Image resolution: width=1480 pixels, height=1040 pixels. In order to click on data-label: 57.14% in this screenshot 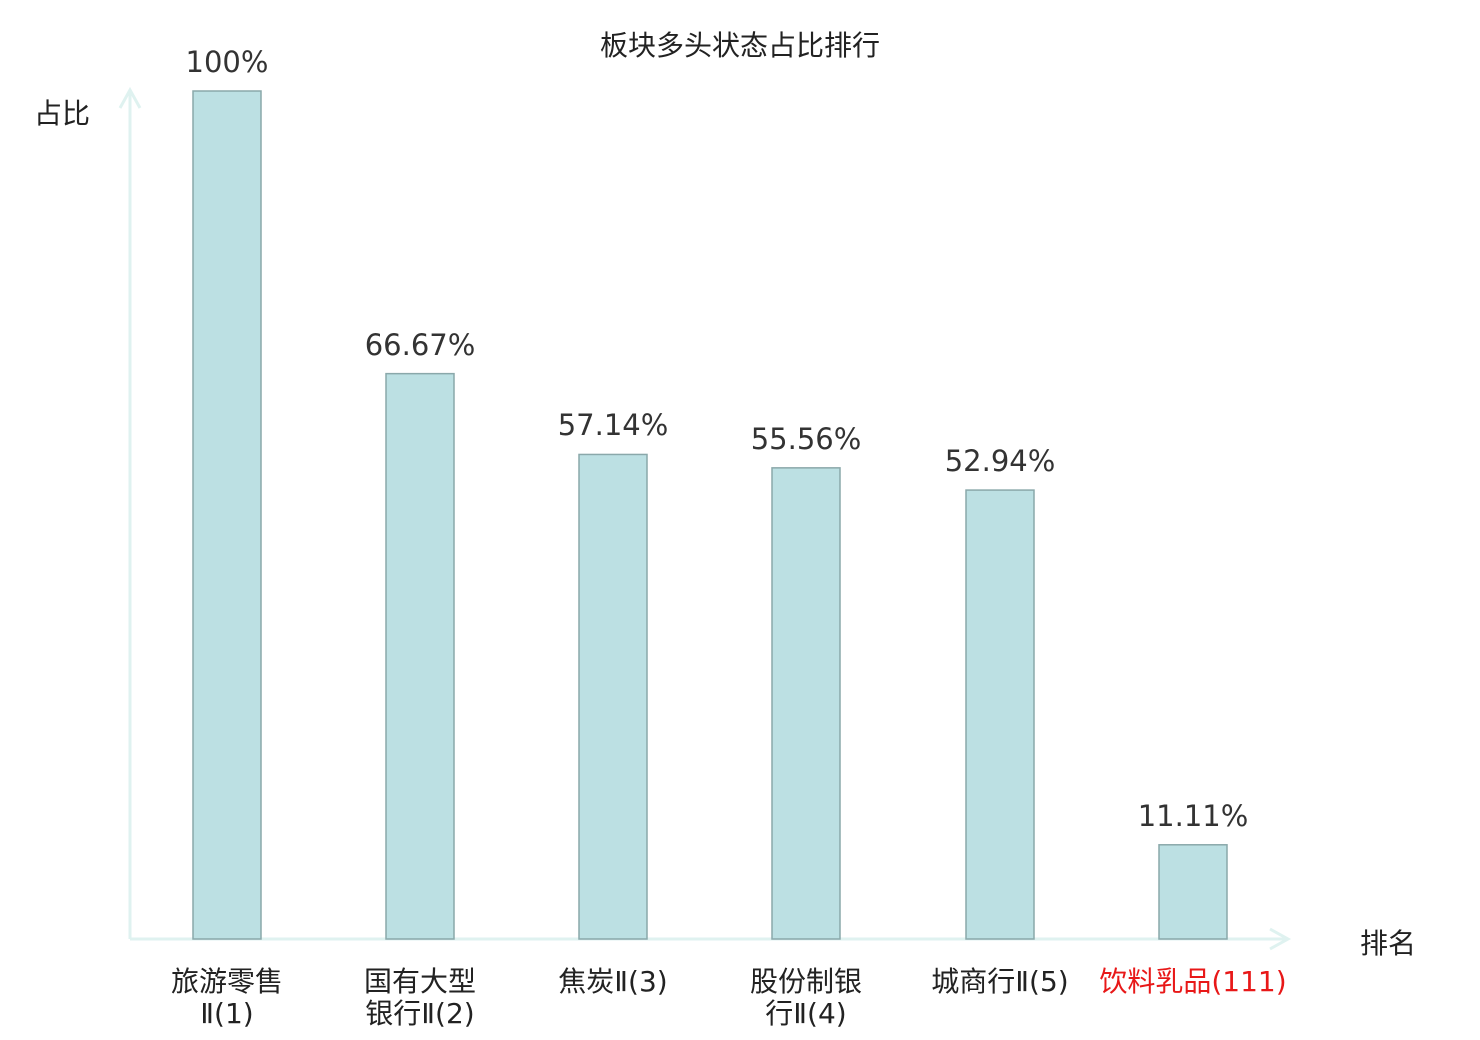, I will do `click(613, 425)`.